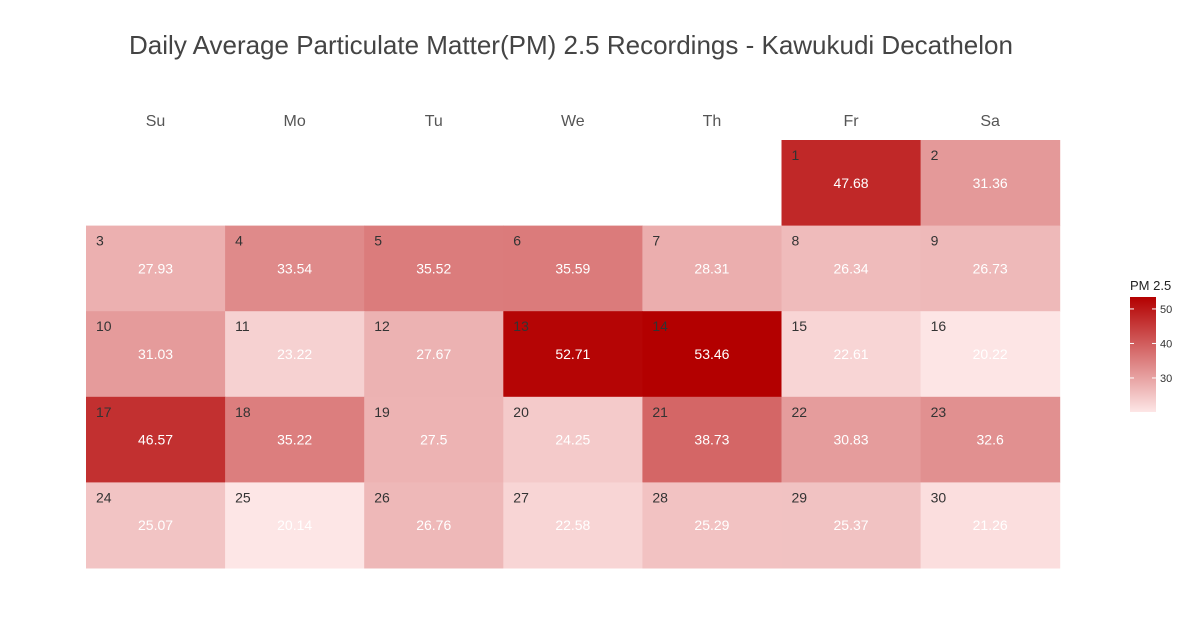 This screenshot has width=1202, height=638. I want to click on day-cell: 147.68, so click(851, 183).